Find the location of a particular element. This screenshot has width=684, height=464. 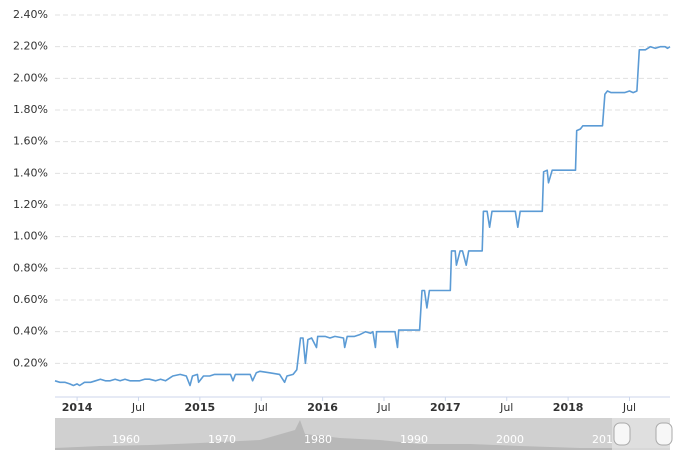

x-tick-label: 2014 is located at coordinates (77, 407).